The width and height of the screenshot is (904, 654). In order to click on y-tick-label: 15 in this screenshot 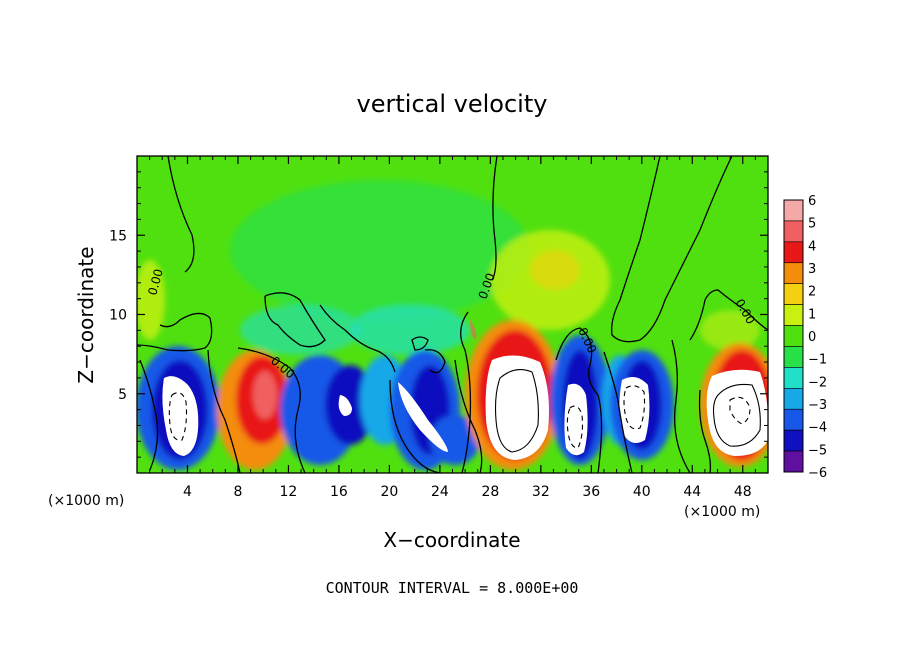, I will do `click(118, 236)`.